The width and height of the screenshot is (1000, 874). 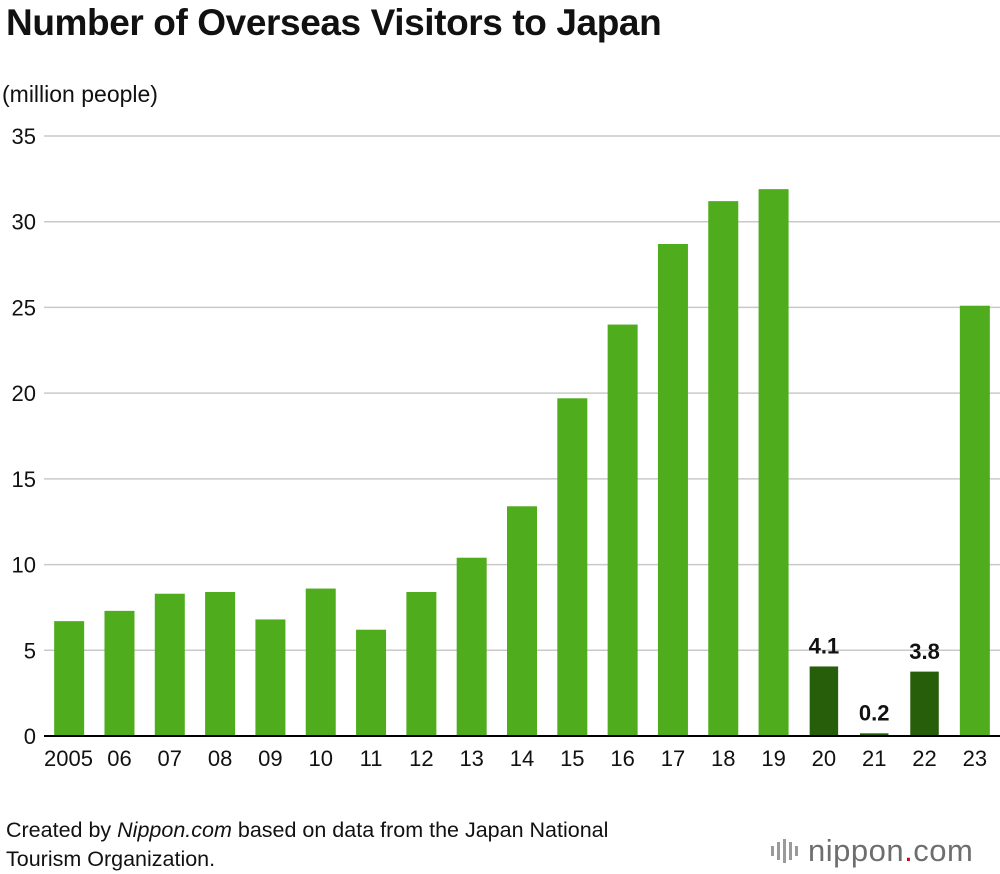 What do you see at coordinates (174, 830) in the screenshot?
I see `source-name: Nippon.com` at bounding box center [174, 830].